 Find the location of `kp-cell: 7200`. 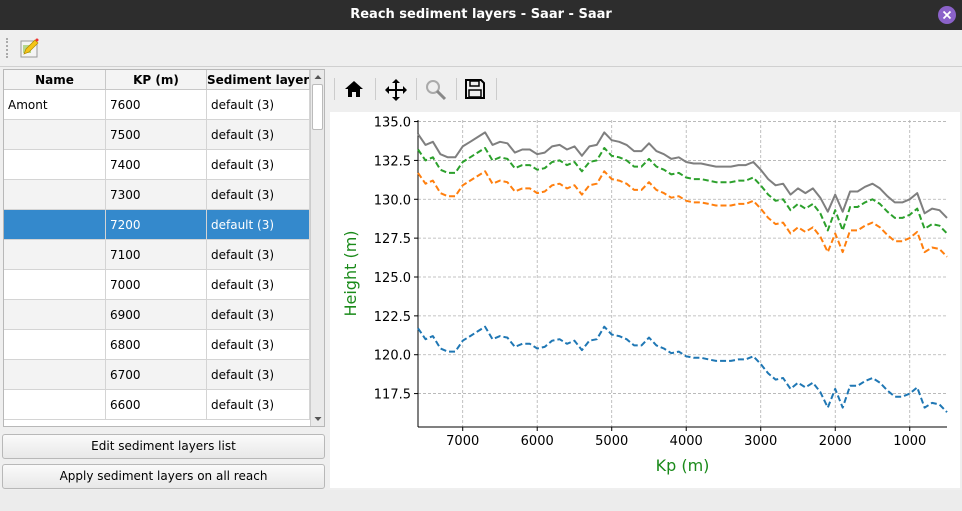

kp-cell: 7200 is located at coordinates (156, 225).